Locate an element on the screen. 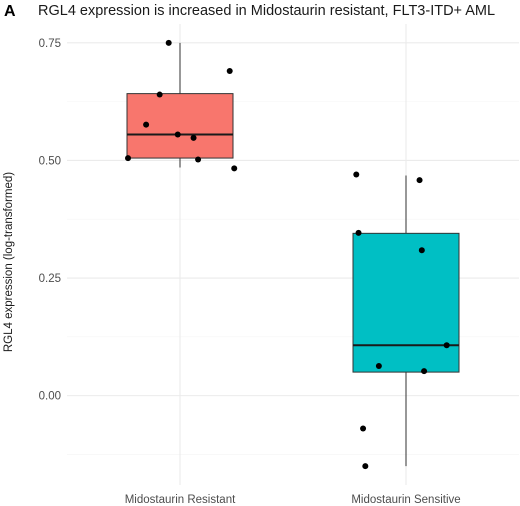  y-tick-label-2: 0.50 is located at coordinates (50, 161).